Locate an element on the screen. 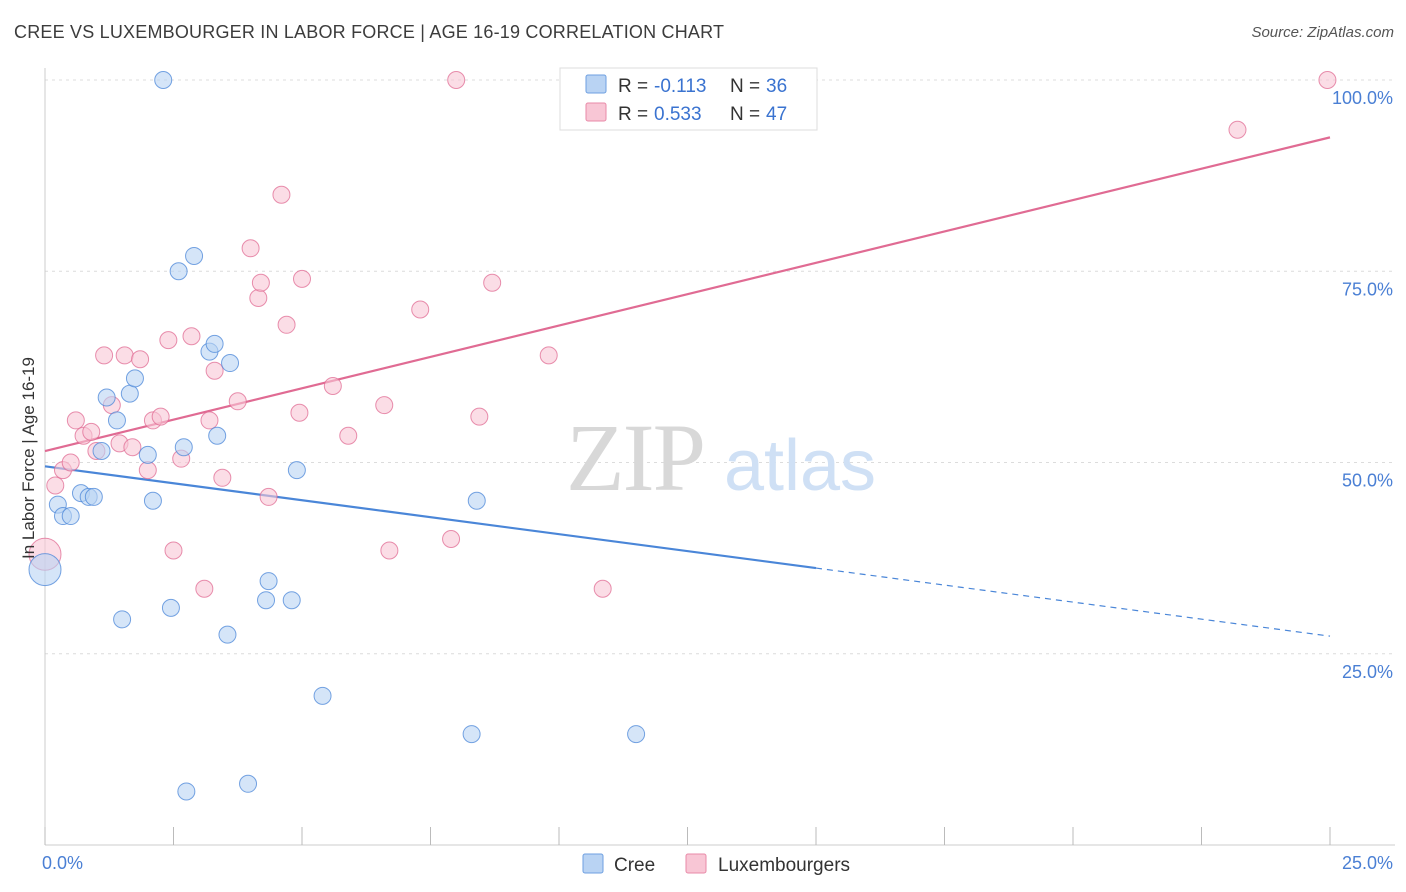 Image resolution: width=1406 pixels, height=892 pixels. legend-n-value-lux: 47 is located at coordinates (776, 114).